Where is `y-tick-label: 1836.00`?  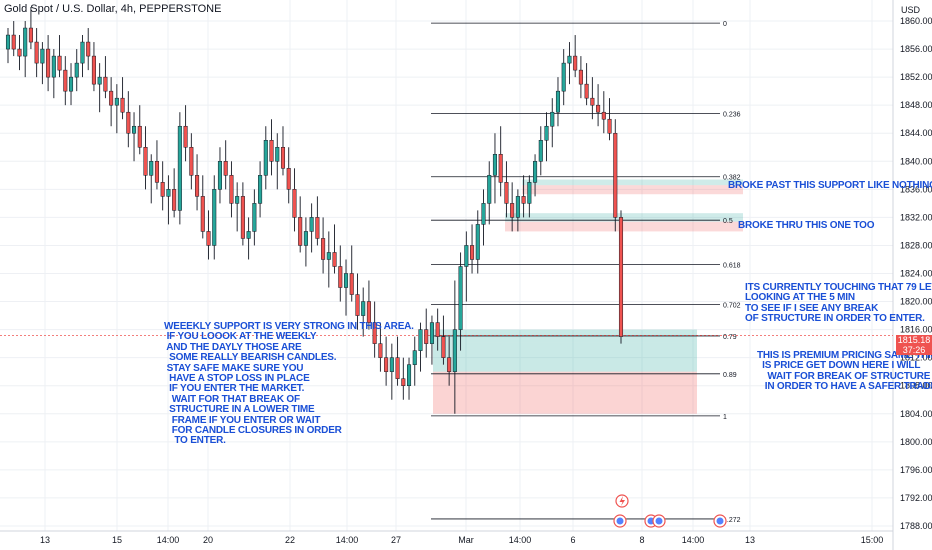 y-tick-label: 1836.00 is located at coordinates (916, 189).